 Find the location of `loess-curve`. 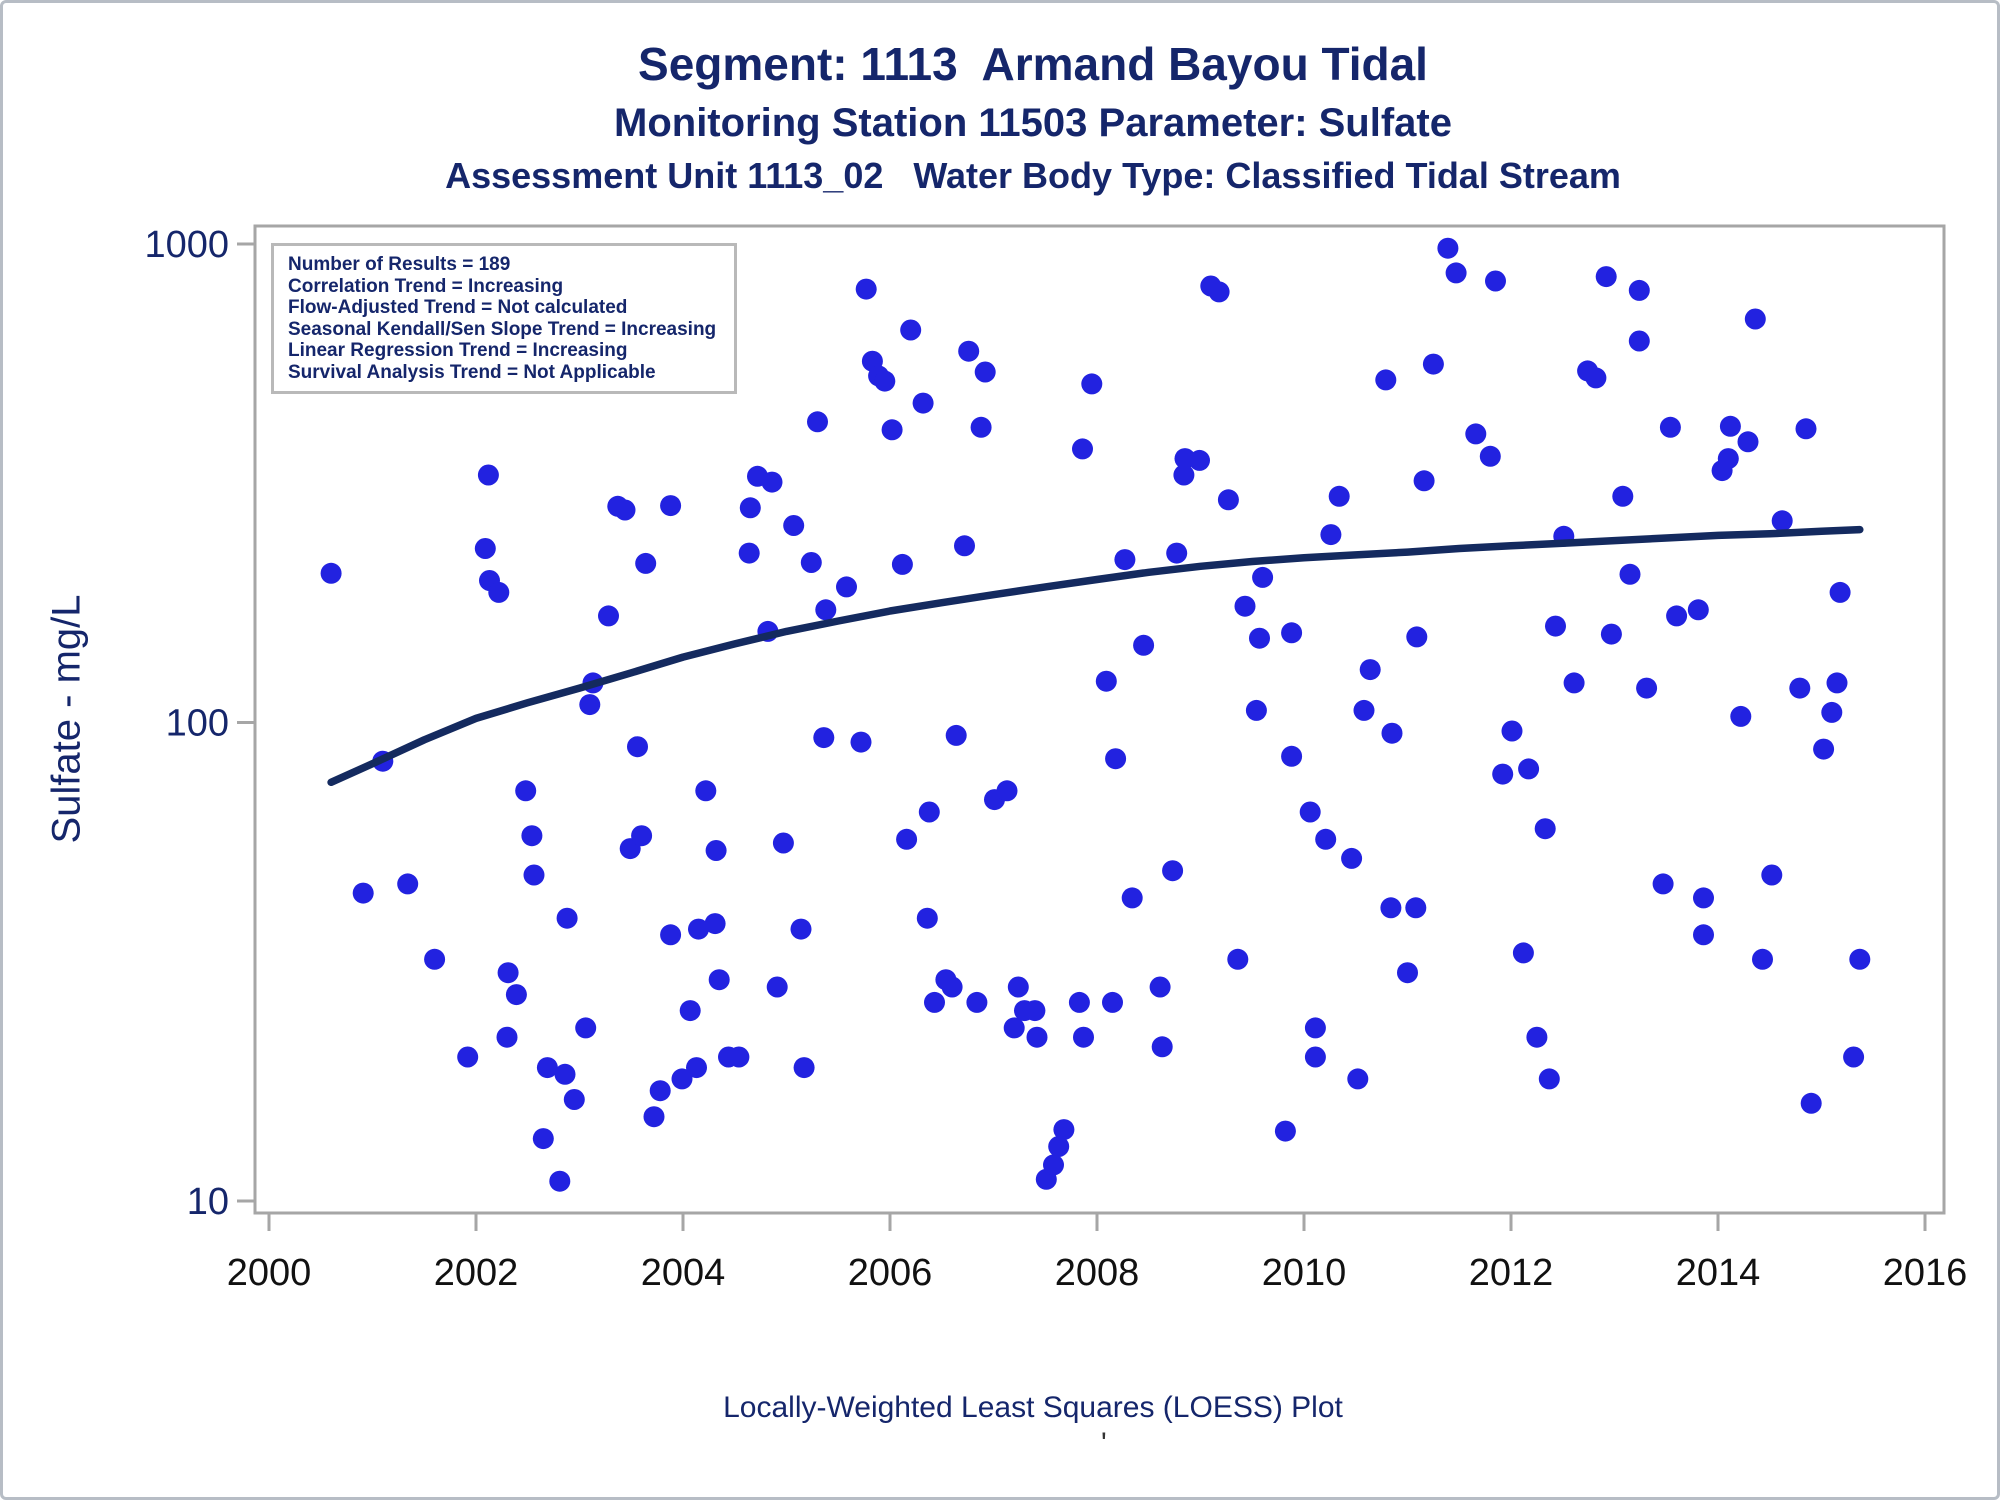

loess-curve is located at coordinates (1095, 656).